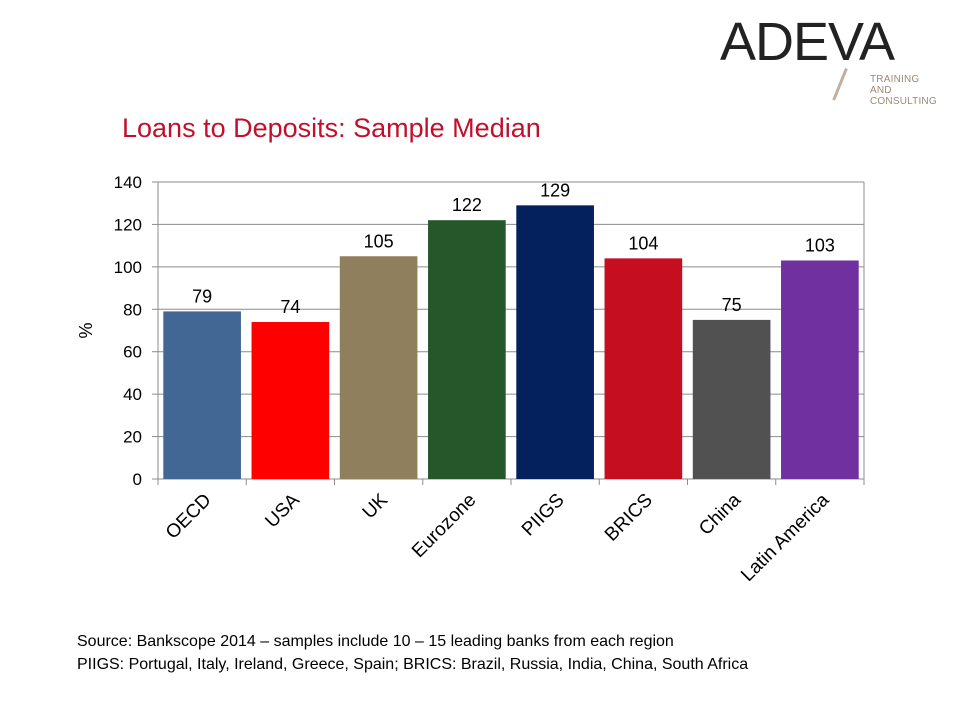 This screenshot has height=720, width=960. I want to click on y-axis-label: %, so click(86, 330).